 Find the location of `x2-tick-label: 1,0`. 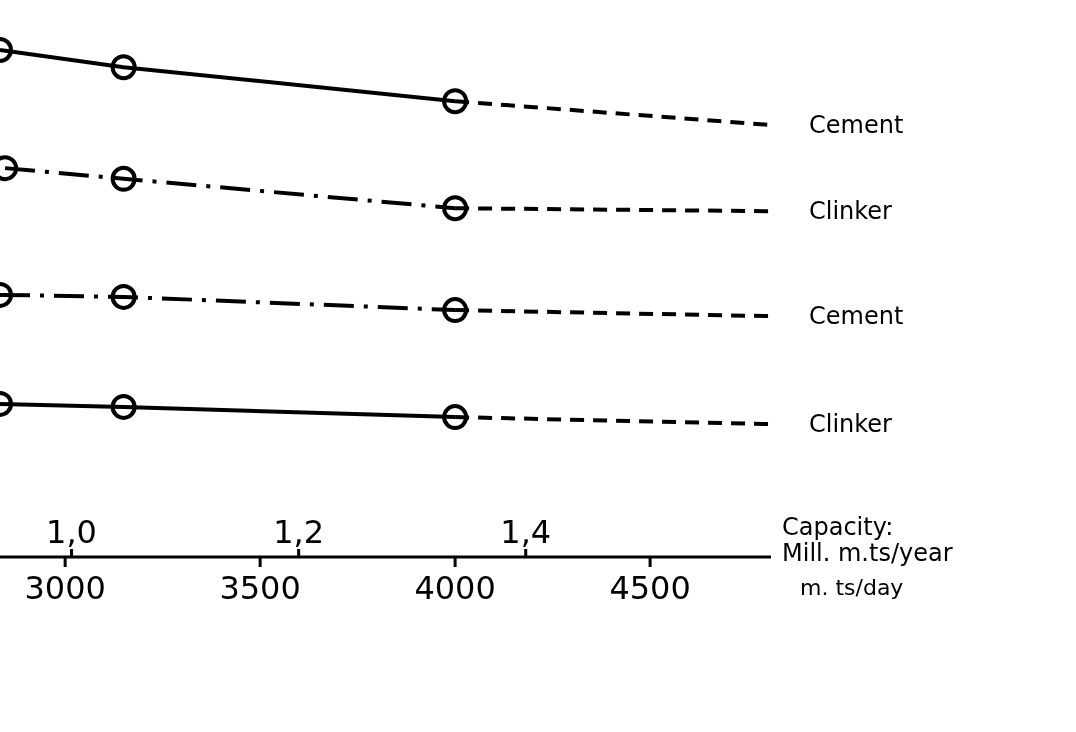

x2-tick-label: 1,0 is located at coordinates (71, 532).